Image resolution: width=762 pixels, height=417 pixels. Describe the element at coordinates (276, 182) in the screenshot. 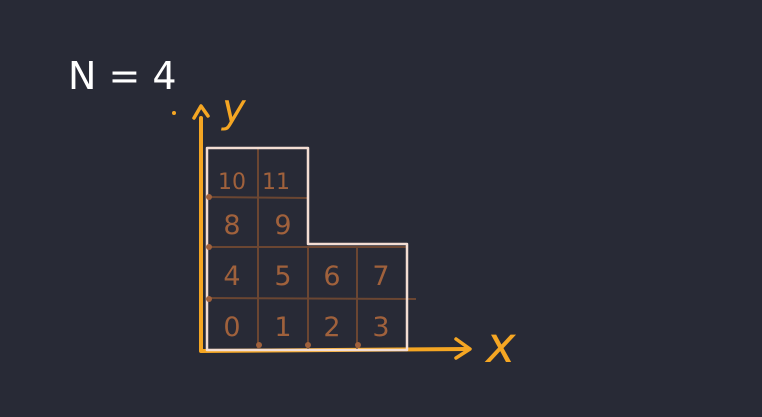

I see `cell-label-11: 11` at that location.